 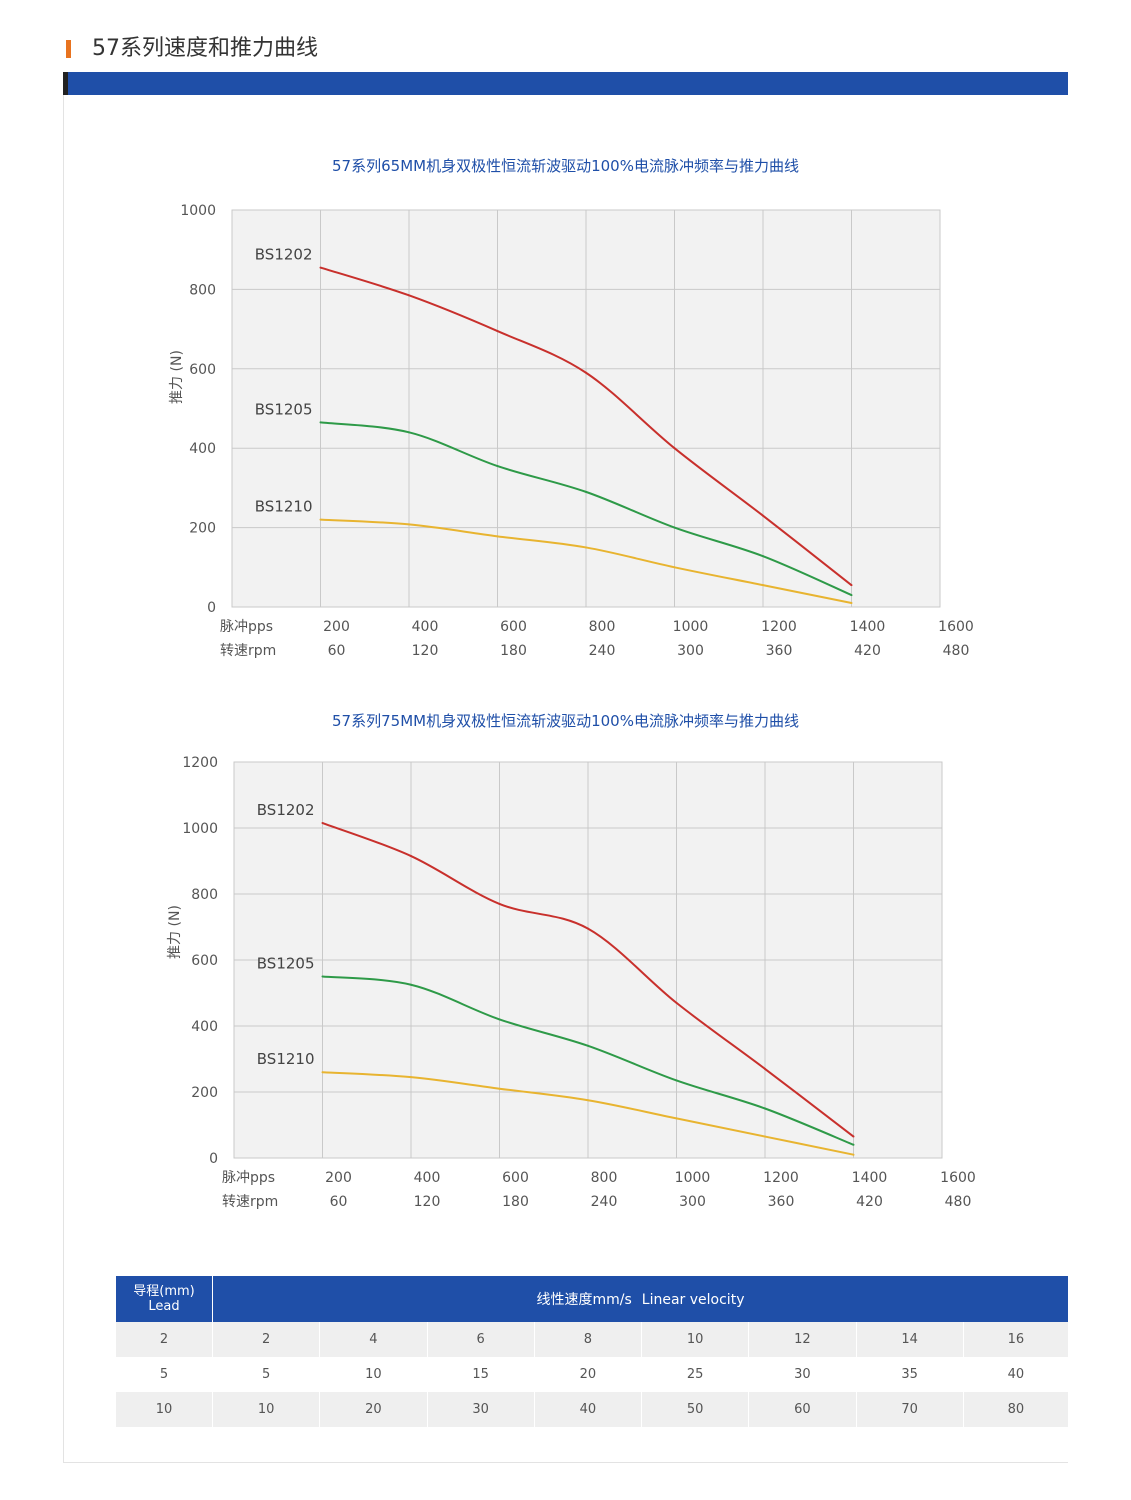 I want to click on table-row: 2 2 4 6 8 10 12 14 16, so click(x=592, y=1339).